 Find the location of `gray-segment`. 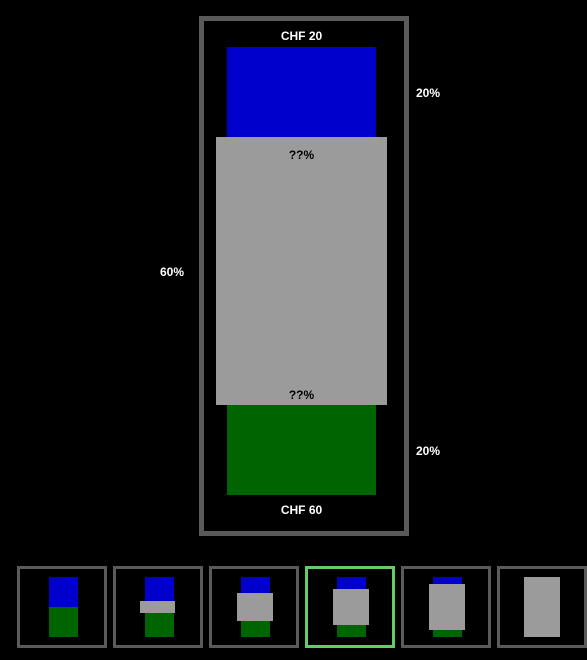

gray-segment is located at coordinates (301, 271).